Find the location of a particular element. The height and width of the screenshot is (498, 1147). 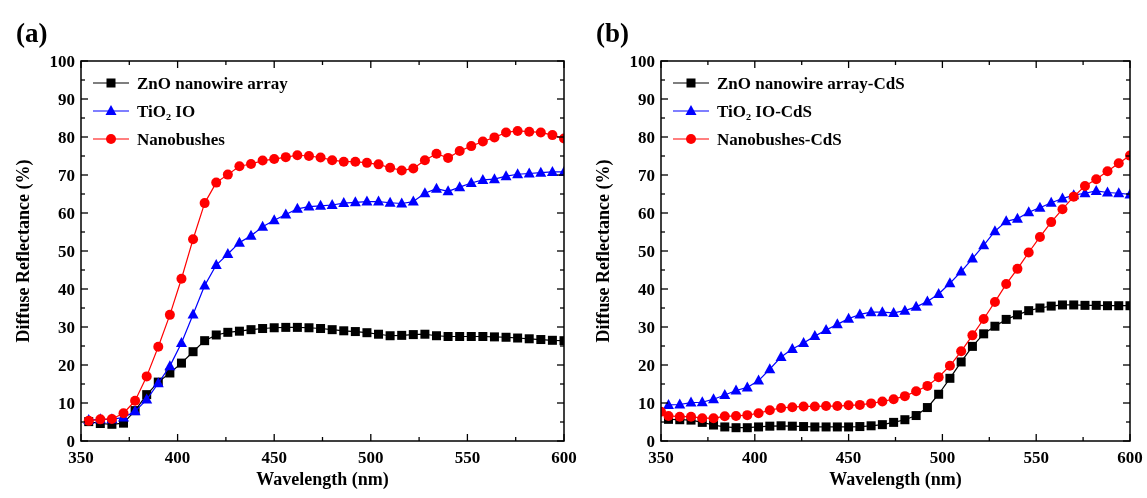

legend-label: ZnO nanowire array is located at coordinates (213, 83).